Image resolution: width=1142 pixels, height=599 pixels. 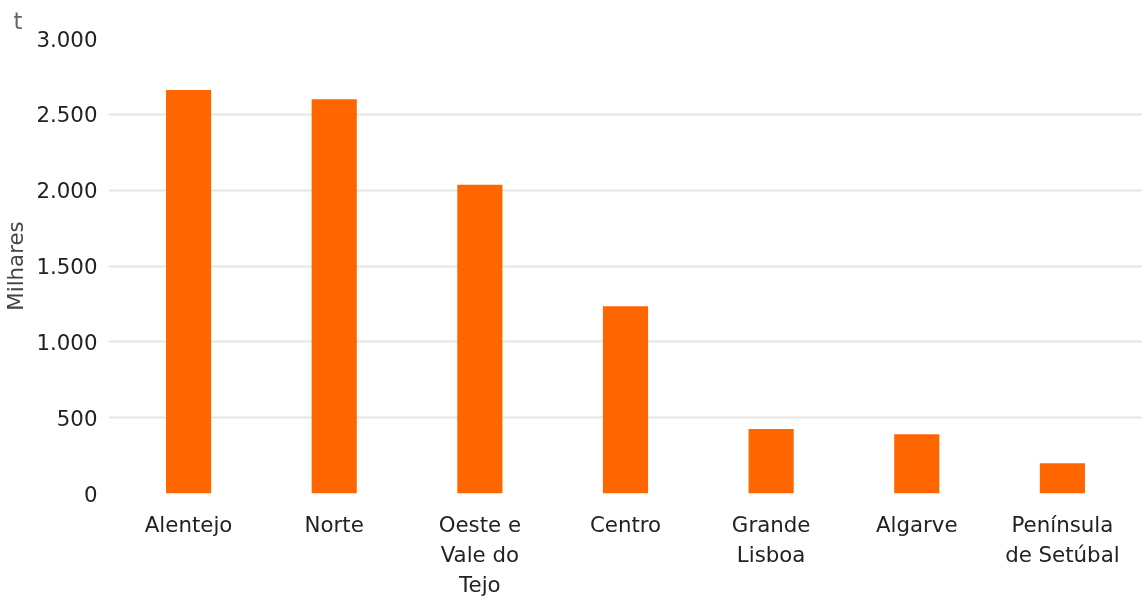 What do you see at coordinates (480, 554) in the screenshot?
I see `x-tick-label: Oeste e Vale do Tejo` at bounding box center [480, 554].